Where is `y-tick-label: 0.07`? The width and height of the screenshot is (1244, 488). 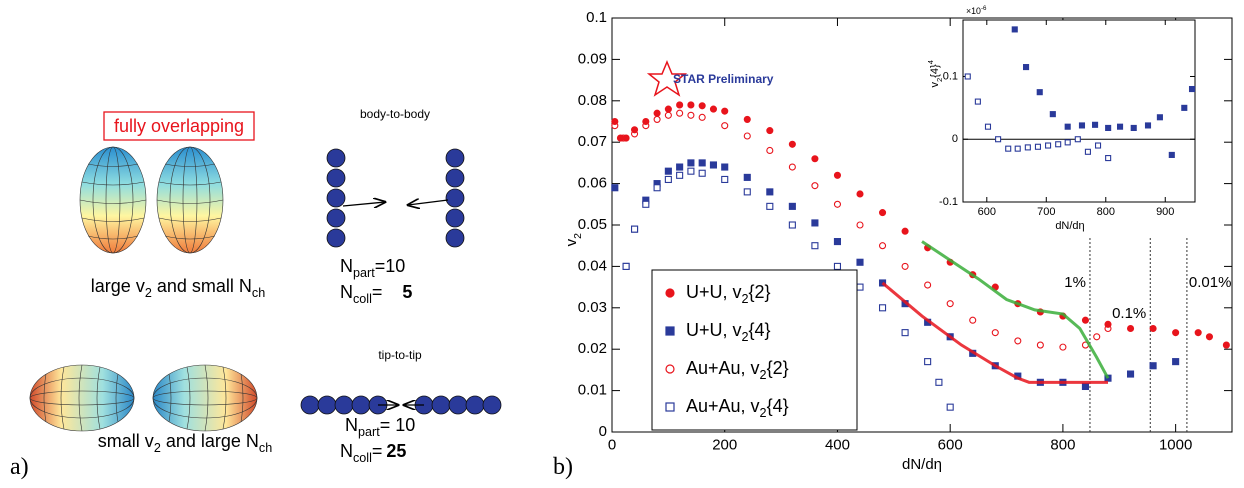 y-tick-label: 0.07 is located at coordinates (592, 141).